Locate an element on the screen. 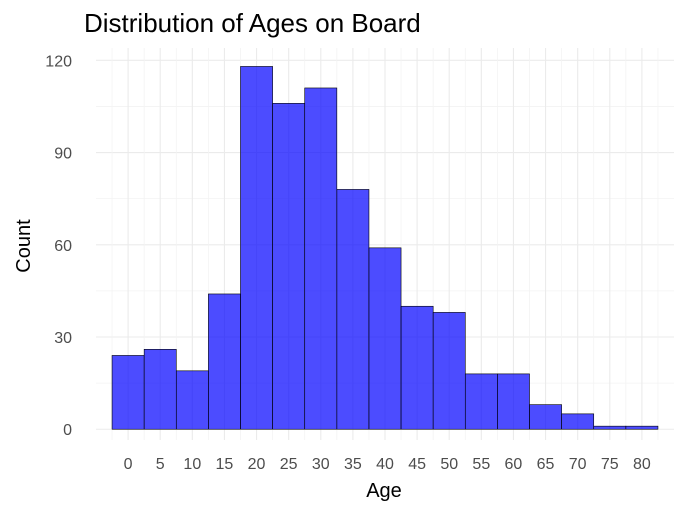  x-tick-label: 0 is located at coordinates (128, 464).